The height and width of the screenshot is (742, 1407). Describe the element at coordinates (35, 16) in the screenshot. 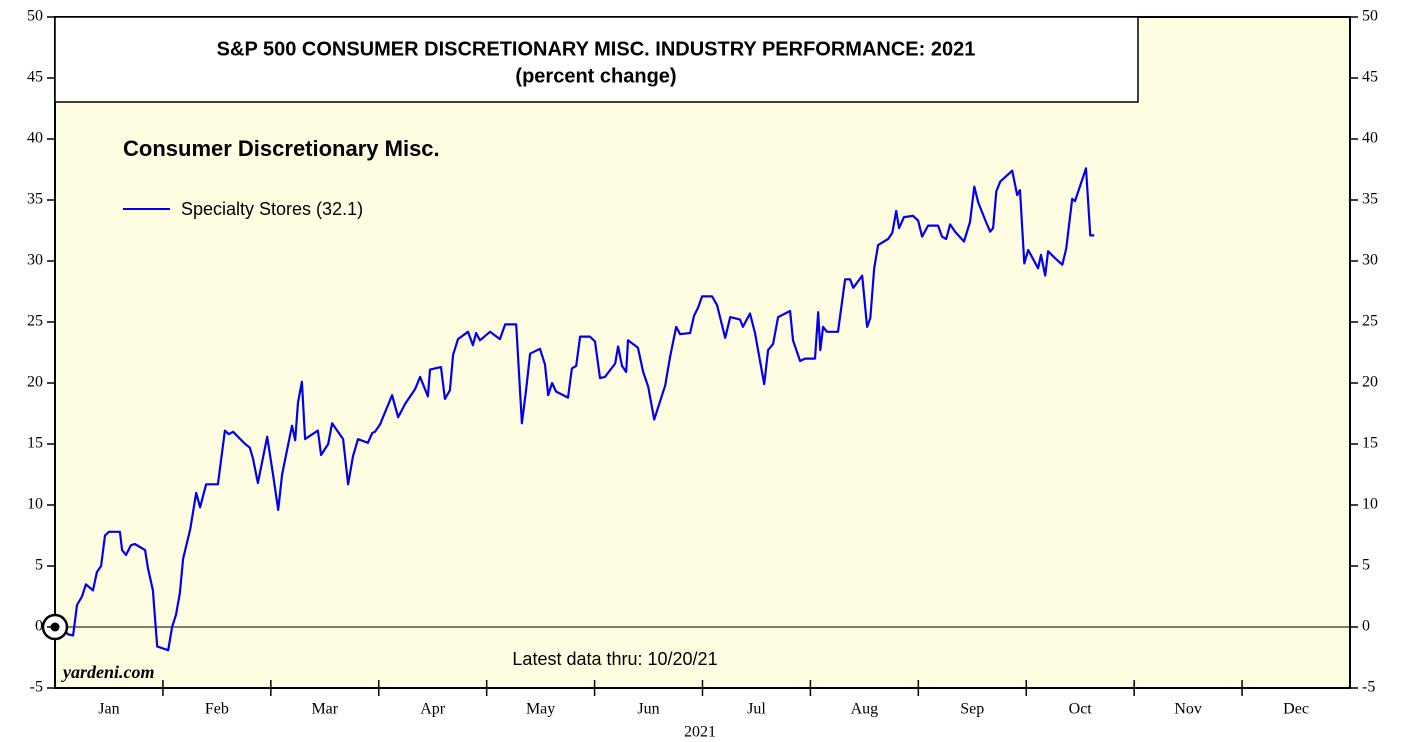

I see `y-tick-label: 50` at that location.